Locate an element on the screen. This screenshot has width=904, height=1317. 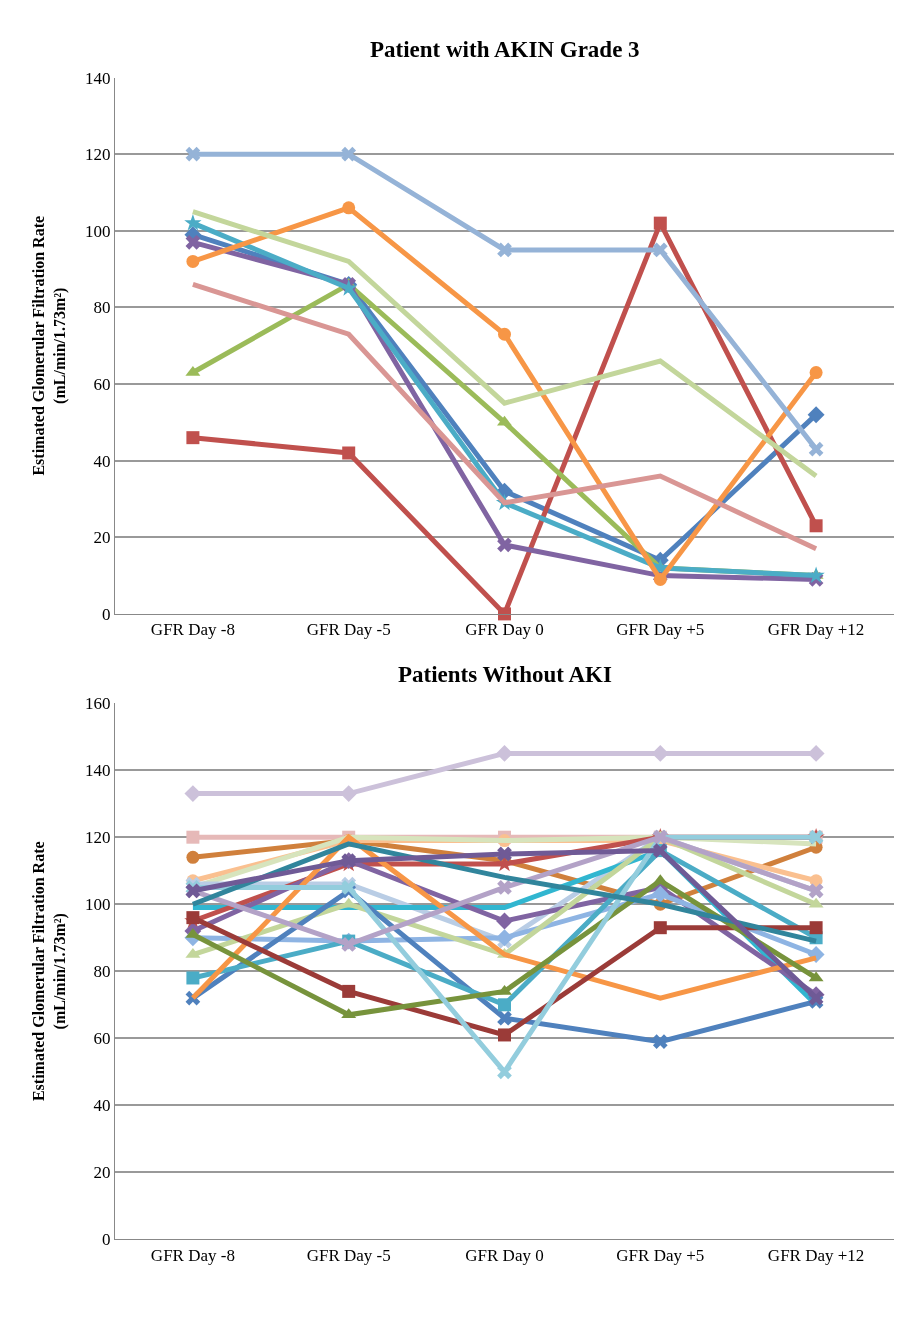
chart-title: Patients Without AKI is located at coordinates (505, 674).